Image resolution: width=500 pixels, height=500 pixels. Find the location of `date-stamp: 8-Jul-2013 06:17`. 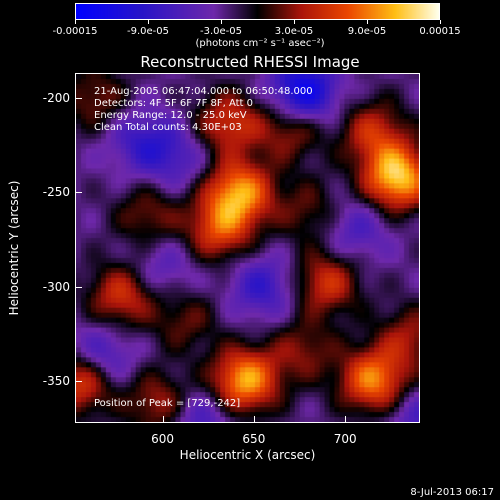

date-stamp: 8-Jul-2013 06:17 is located at coordinates (452, 492).